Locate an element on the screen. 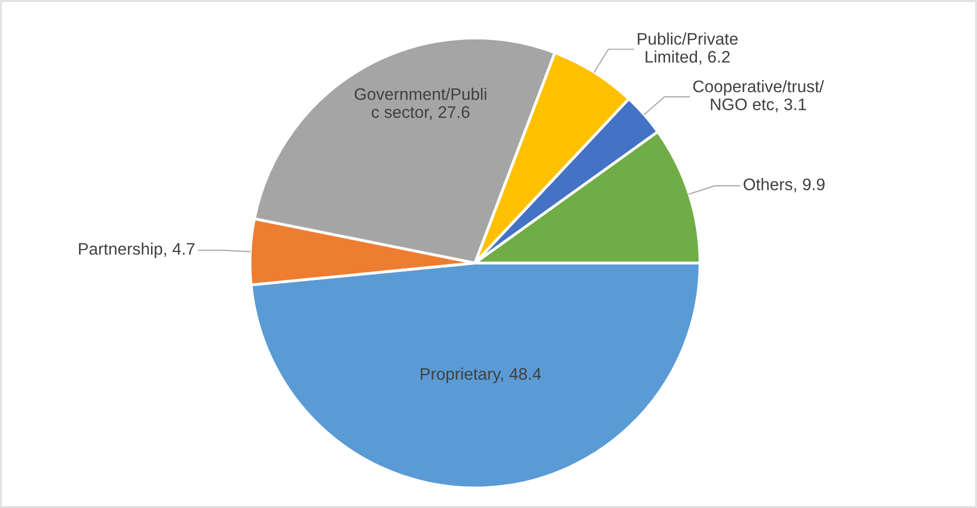 The image size is (977, 508). slice-label: Cooperative/trust/ NGO etc, 3.1 is located at coordinates (758, 96).